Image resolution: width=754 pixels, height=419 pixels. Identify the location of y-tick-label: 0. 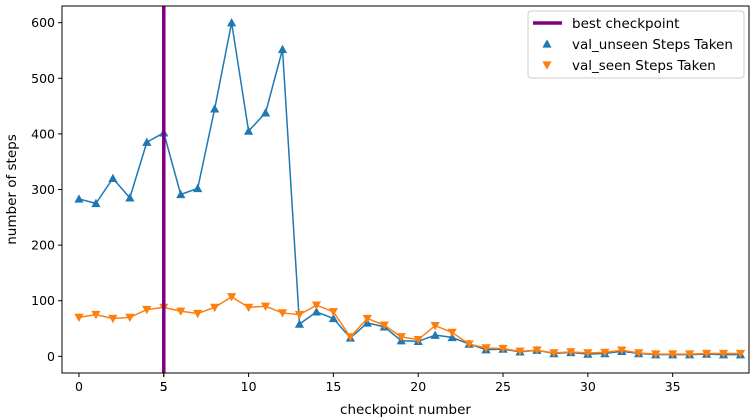
(51, 356).